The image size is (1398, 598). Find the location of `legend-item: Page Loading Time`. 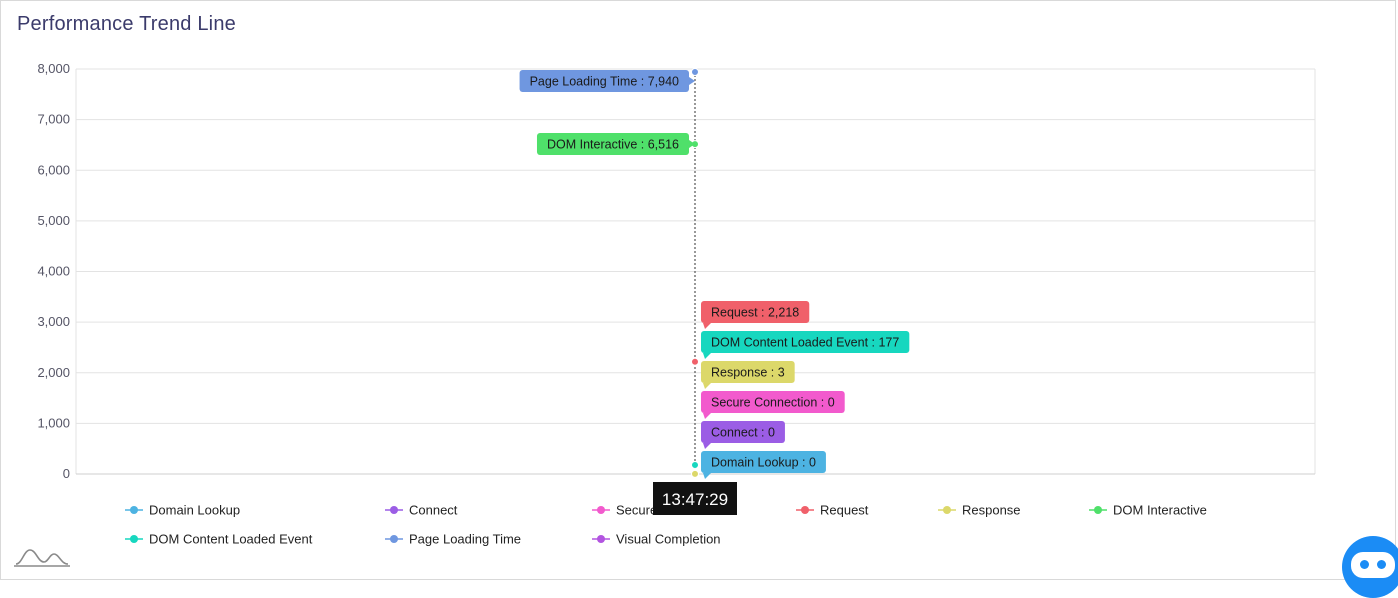

legend-item: Page Loading Time is located at coordinates (453, 539).